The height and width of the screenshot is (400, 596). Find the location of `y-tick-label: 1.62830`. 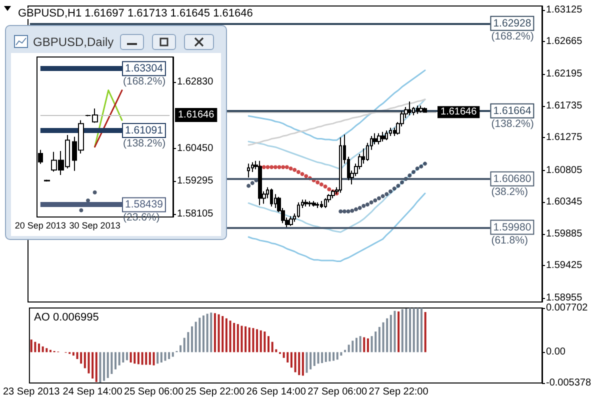

y-tick-label: 1.62830 is located at coordinates (195, 82).